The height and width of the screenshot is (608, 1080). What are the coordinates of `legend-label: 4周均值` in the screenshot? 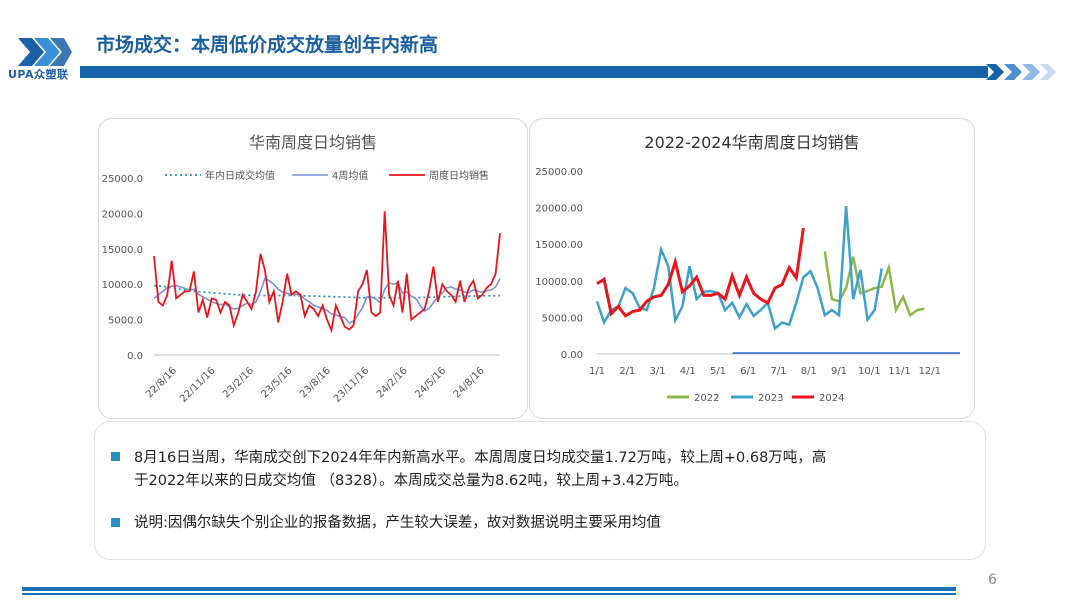 It's located at (350, 175).